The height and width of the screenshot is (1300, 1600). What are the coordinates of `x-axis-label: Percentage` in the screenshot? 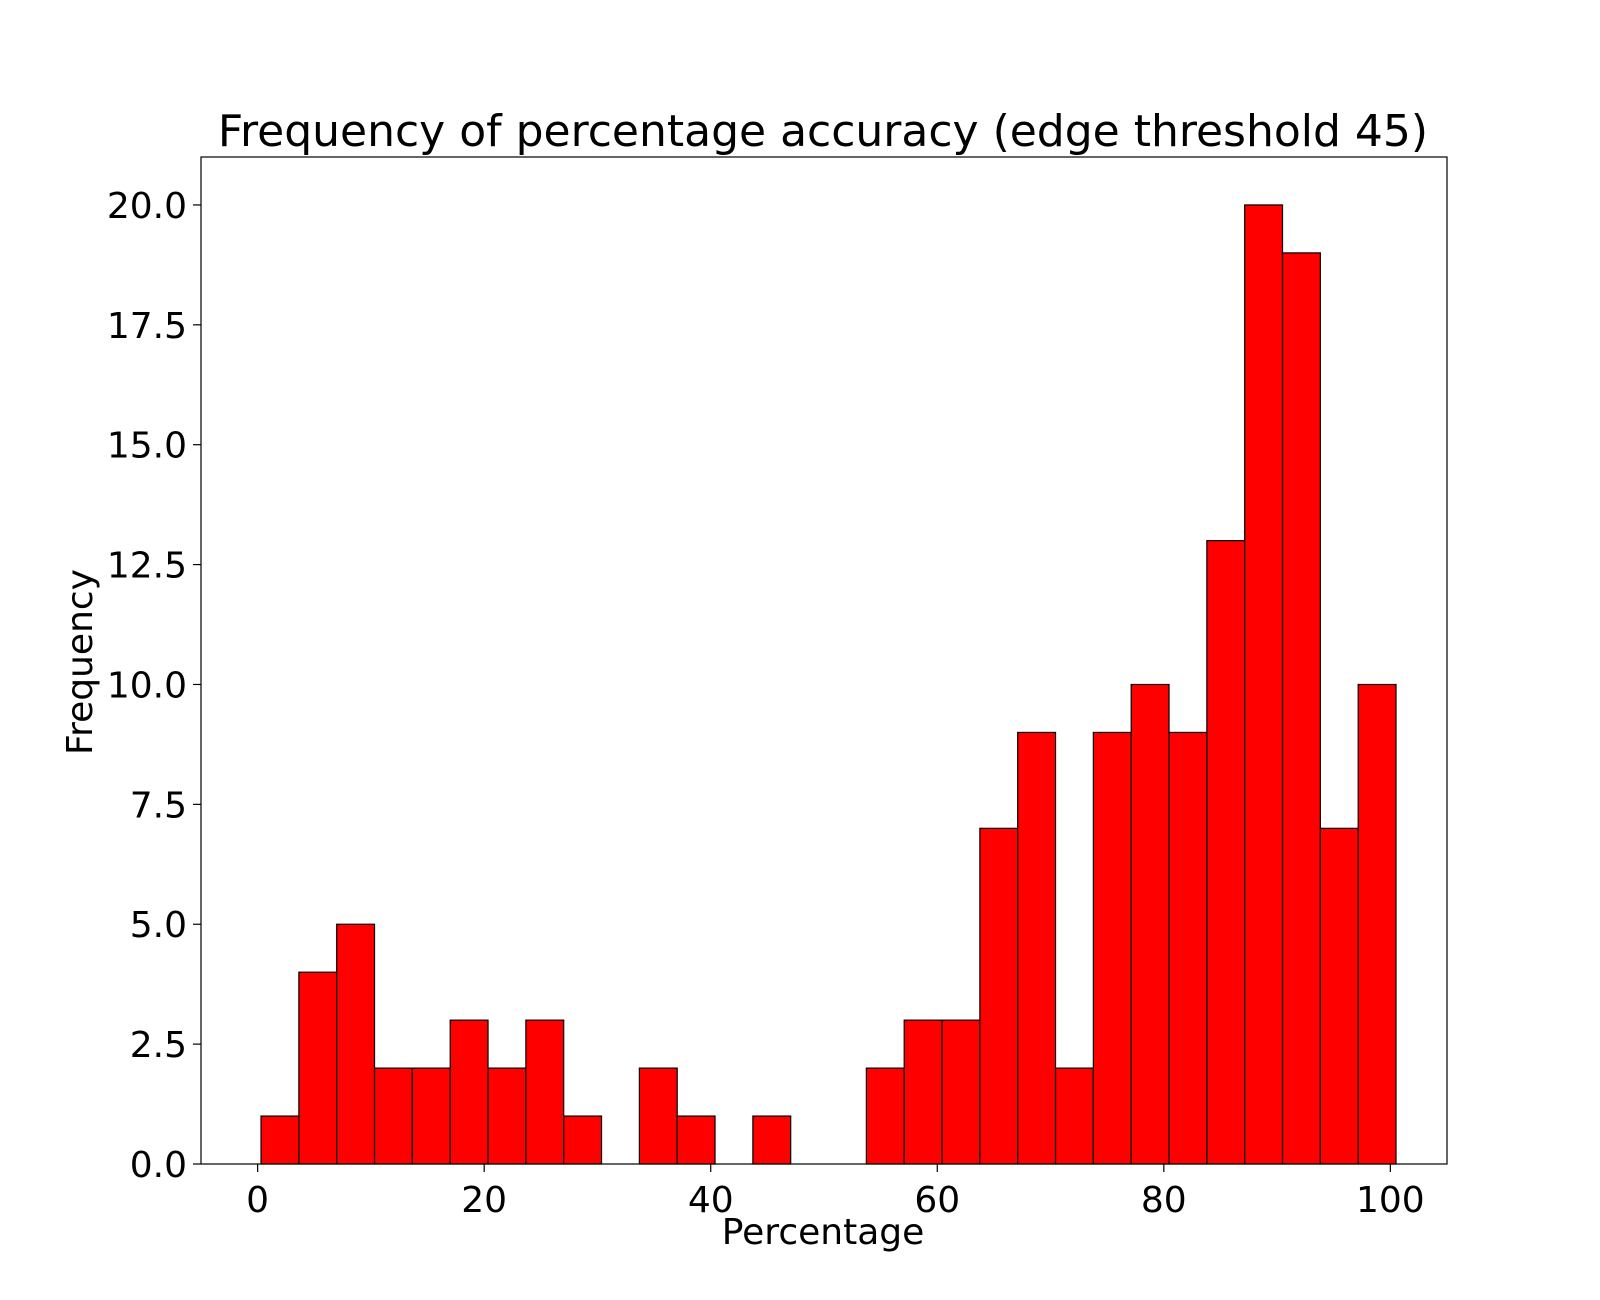 It's located at (823, 1232).